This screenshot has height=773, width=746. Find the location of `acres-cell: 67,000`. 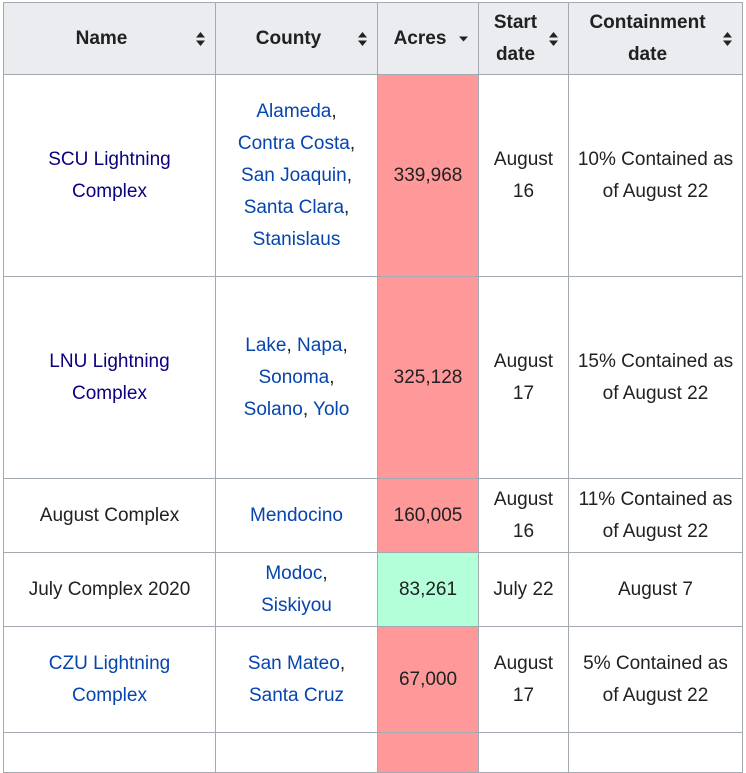

acres-cell: 67,000 is located at coordinates (428, 679).